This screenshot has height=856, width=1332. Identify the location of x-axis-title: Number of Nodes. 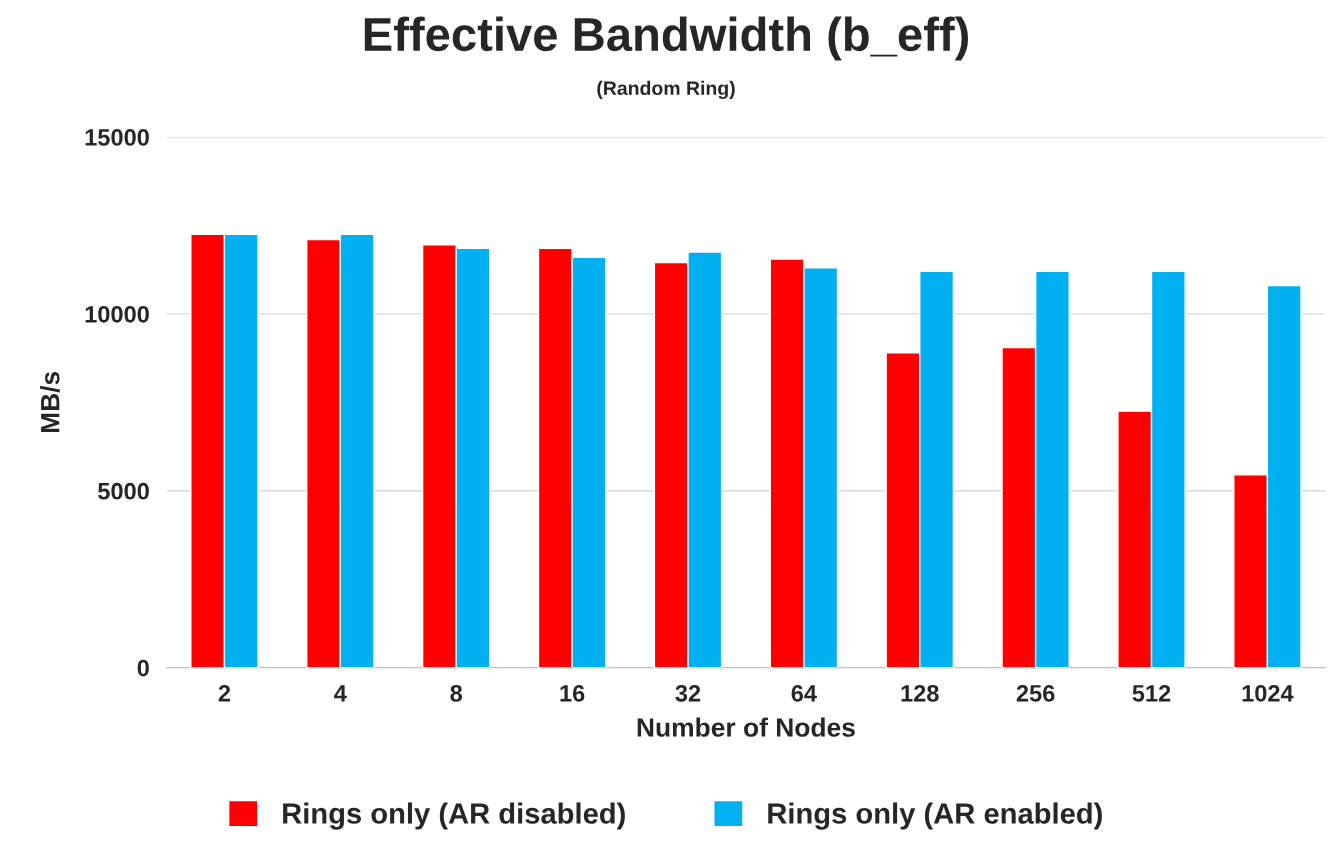
(746, 727).